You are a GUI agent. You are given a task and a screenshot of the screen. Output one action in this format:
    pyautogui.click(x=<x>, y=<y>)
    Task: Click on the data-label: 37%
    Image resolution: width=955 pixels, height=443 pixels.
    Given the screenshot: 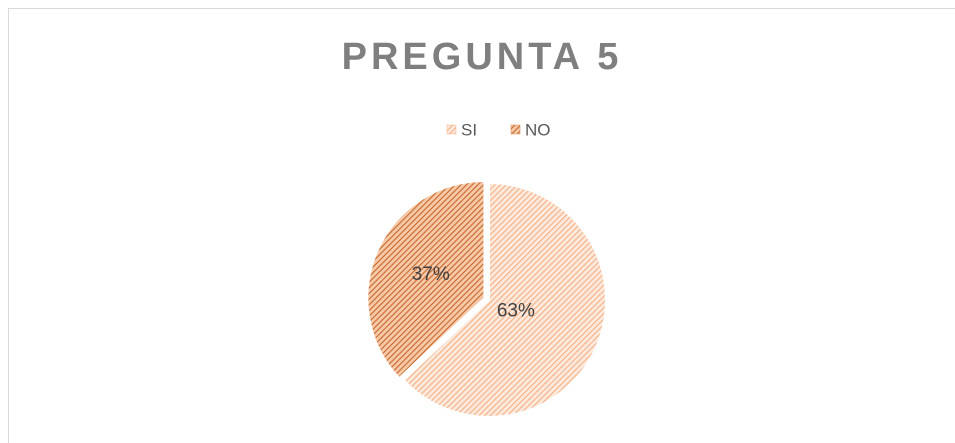 What is the action you would take?
    pyautogui.click(x=431, y=274)
    